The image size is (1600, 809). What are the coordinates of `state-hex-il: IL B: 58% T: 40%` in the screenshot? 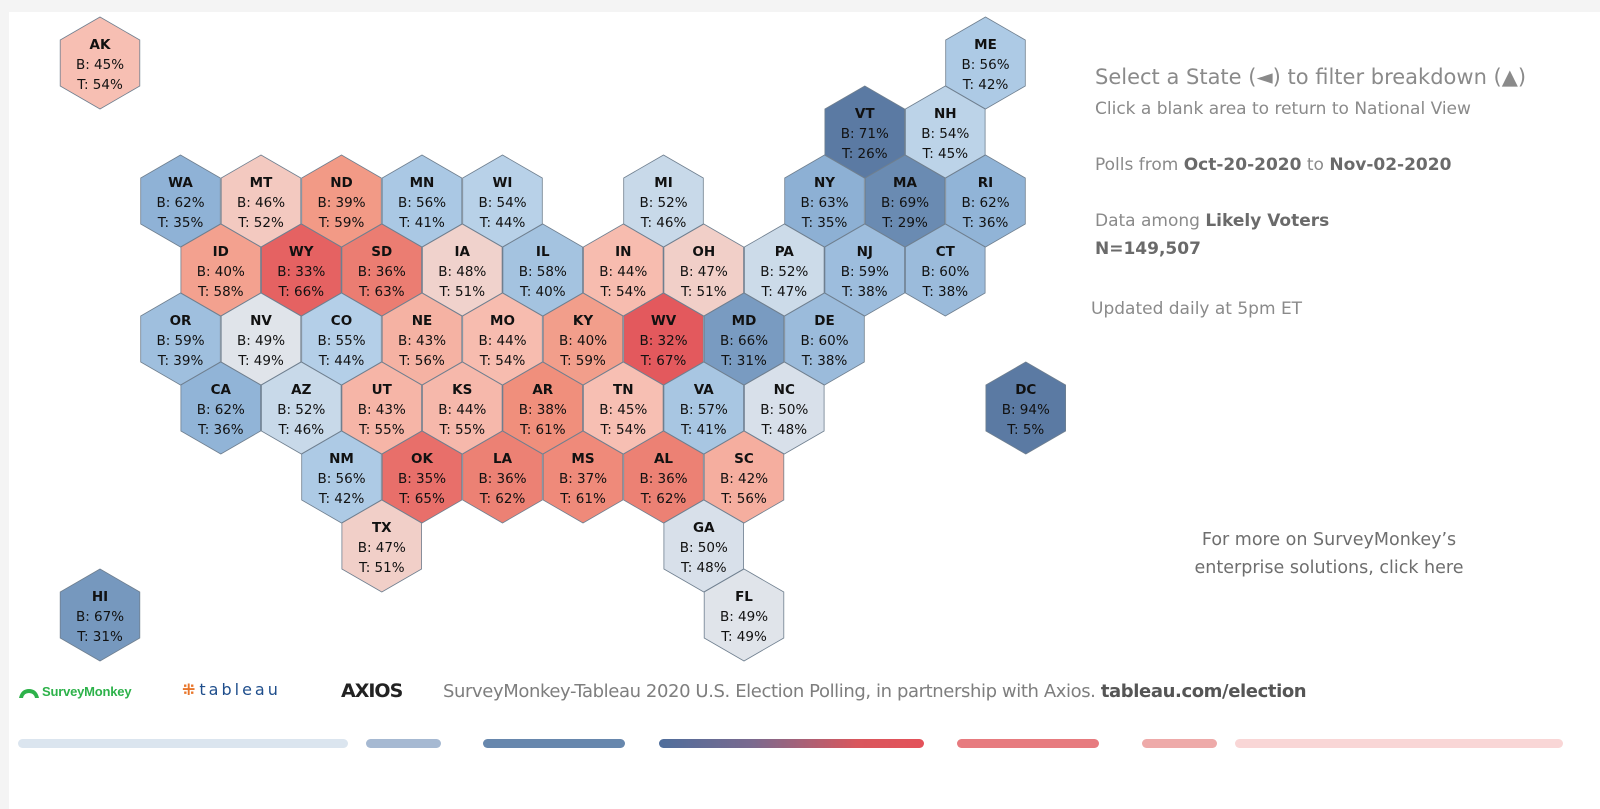 It's located at (542, 270).